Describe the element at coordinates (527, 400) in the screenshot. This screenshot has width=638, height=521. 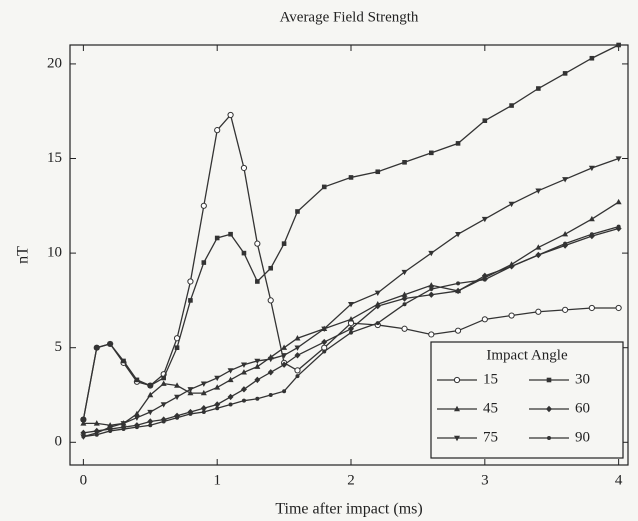
I see `legend-box` at that location.